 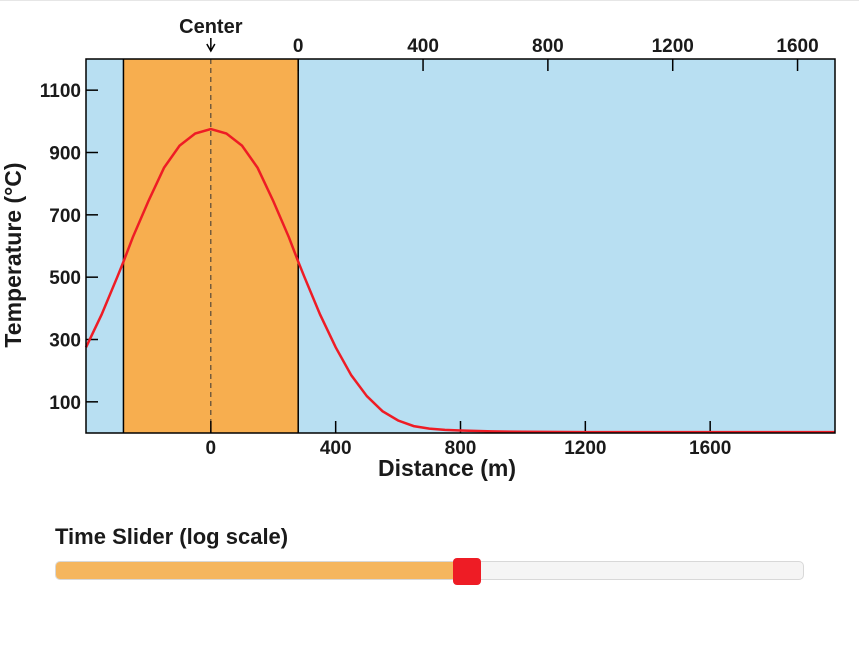 I want to click on x-bottom-tick-label: 400, so click(x=336, y=448).